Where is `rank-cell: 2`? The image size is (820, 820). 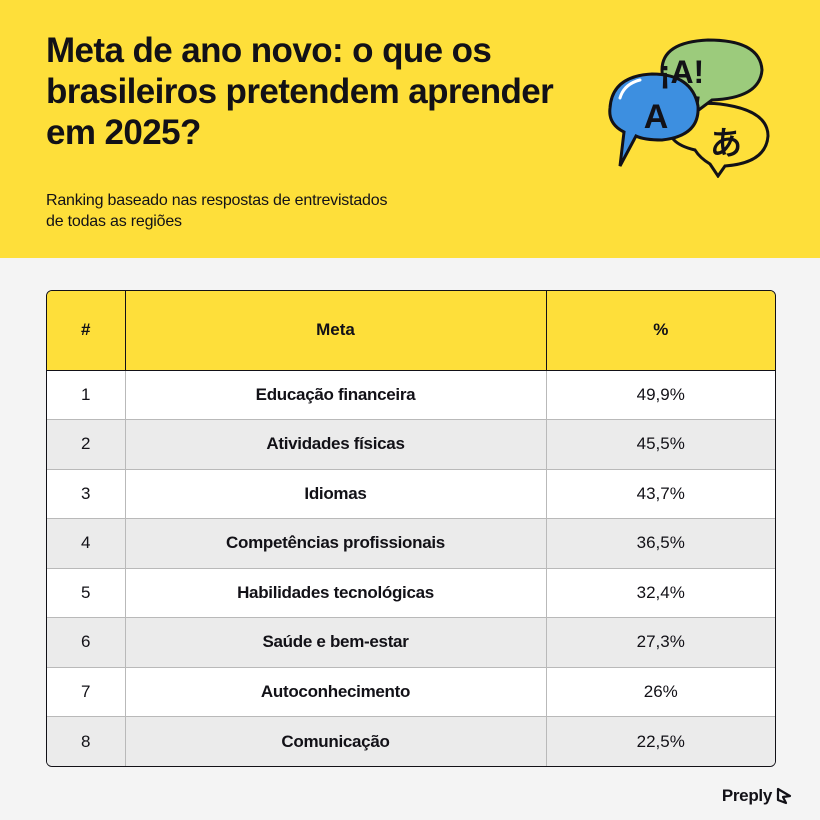
rank-cell: 2 is located at coordinates (86, 444).